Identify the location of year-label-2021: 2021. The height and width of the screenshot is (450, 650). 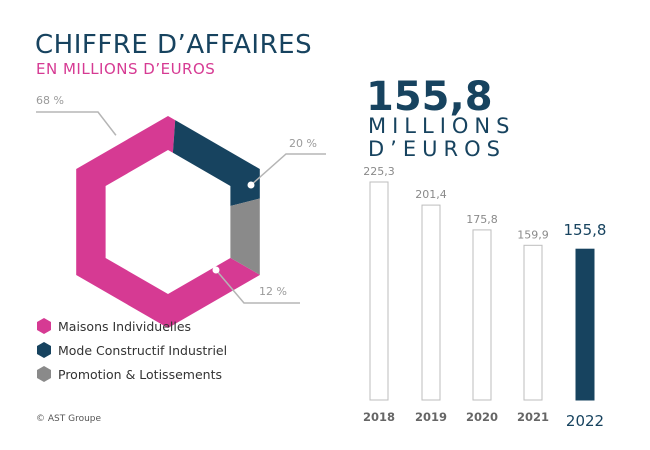
(533, 417).